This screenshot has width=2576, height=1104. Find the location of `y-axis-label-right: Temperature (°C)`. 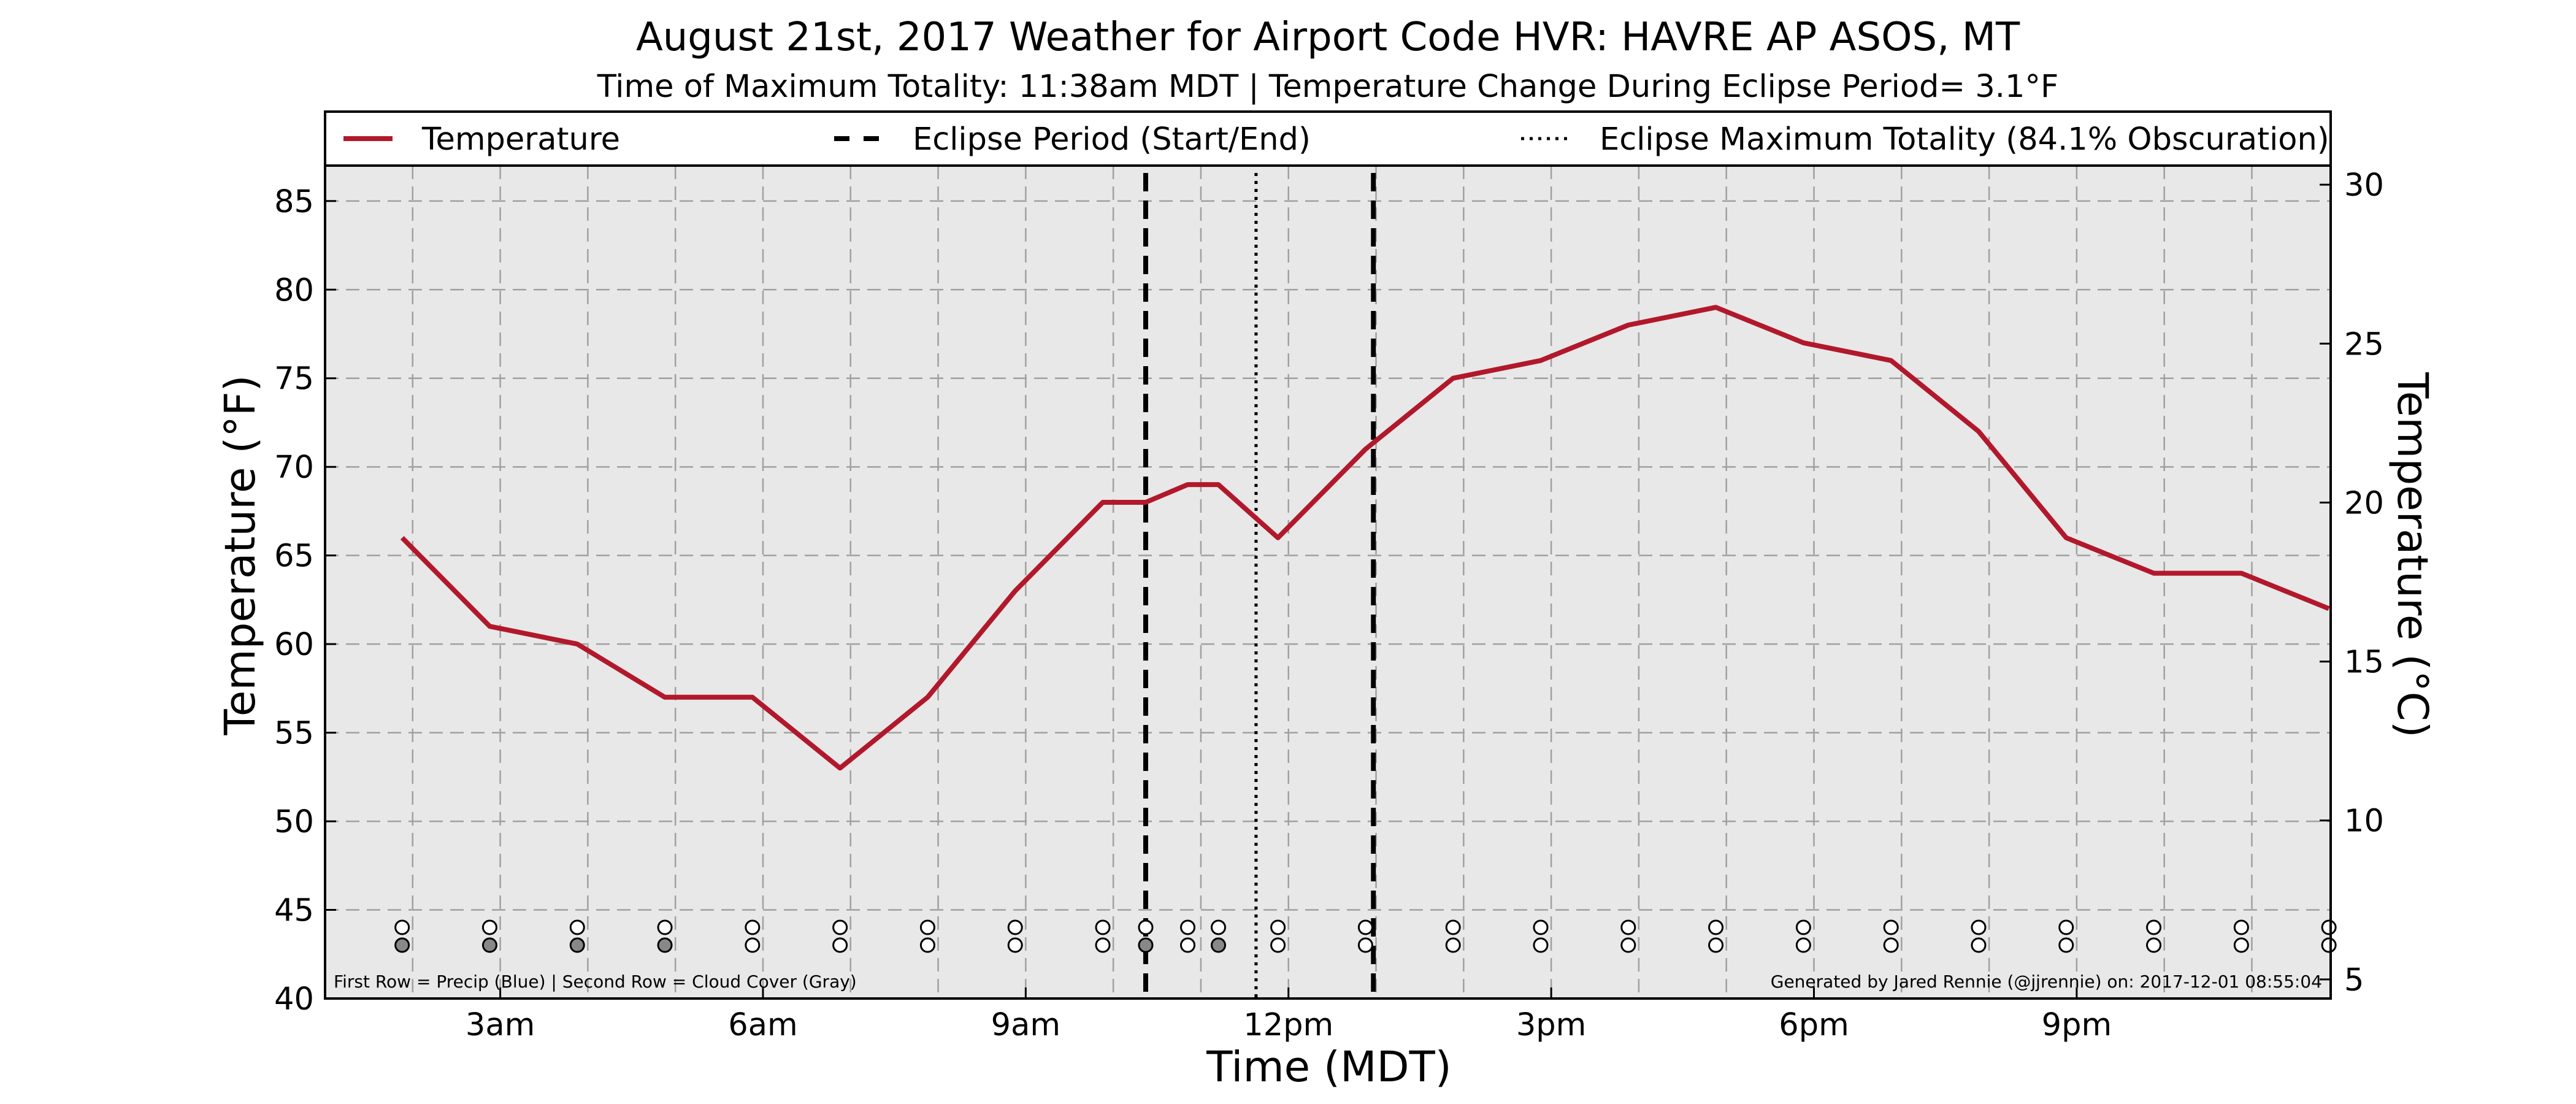

y-axis-label-right: Temperature (°C) is located at coordinates (2412, 555).